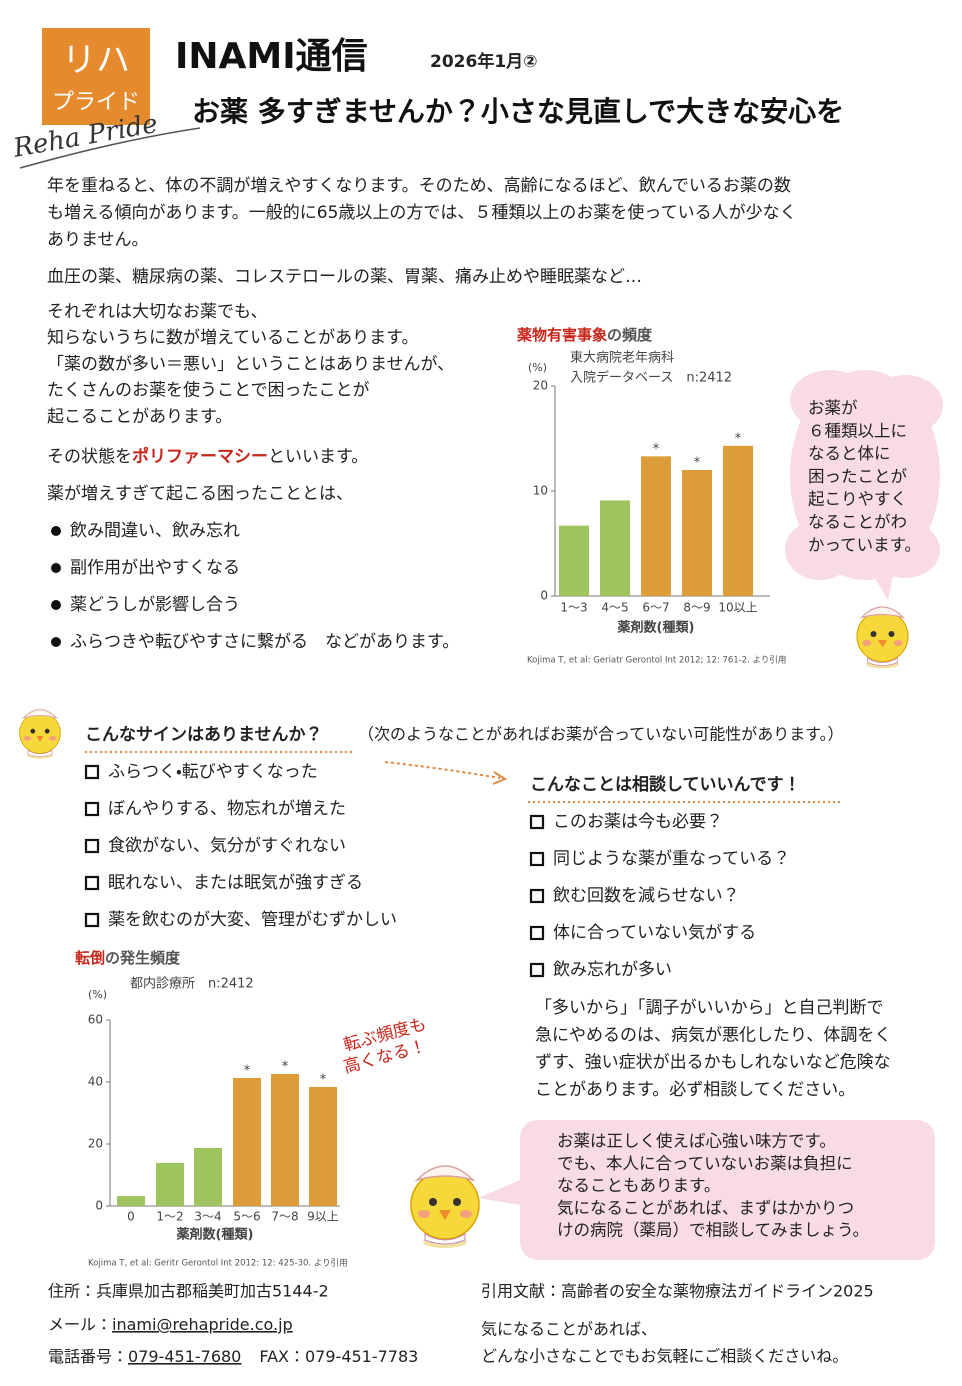 The width and height of the screenshot is (962, 1386). Describe the element at coordinates (638, 1185) in the screenshot. I see `bubble-line: なることもあります。` at that location.